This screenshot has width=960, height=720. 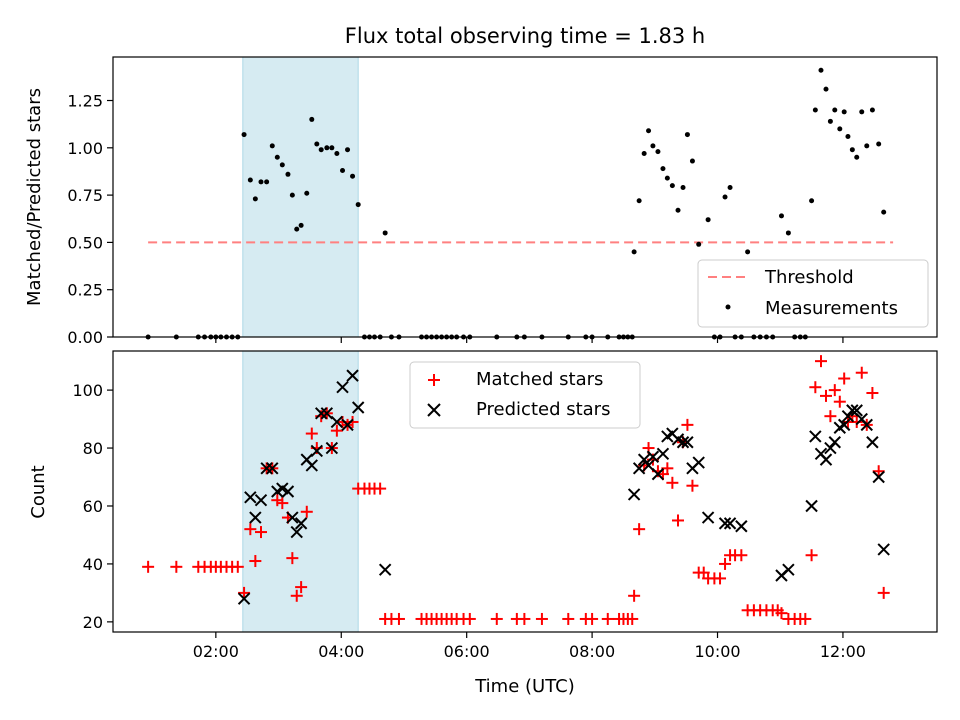 What do you see at coordinates (93, 622) in the screenshot?
I see `bottom-y-tick-label: 20` at bounding box center [93, 622].